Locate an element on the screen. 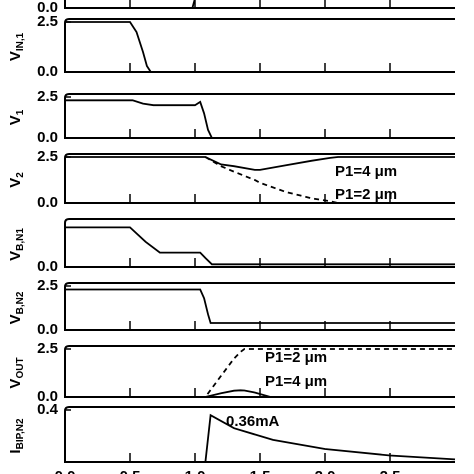 This screenshot has width=474, height=474. x-tick-label: 2.5 is located at coordinates (390, 471).